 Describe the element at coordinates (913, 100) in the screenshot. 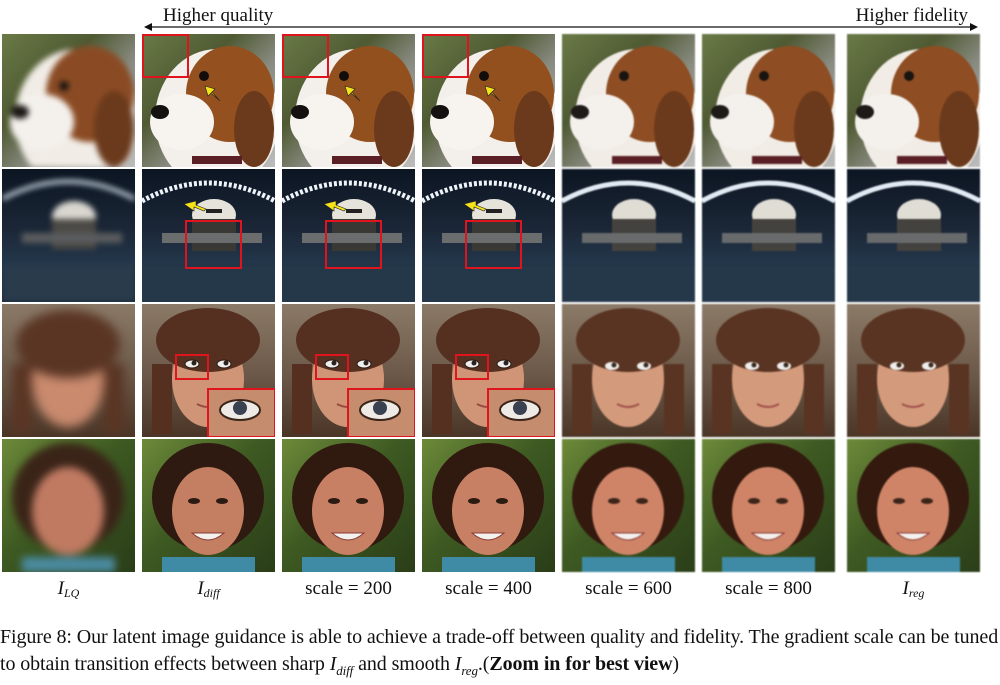

I see `dog-reg-image` at that location.